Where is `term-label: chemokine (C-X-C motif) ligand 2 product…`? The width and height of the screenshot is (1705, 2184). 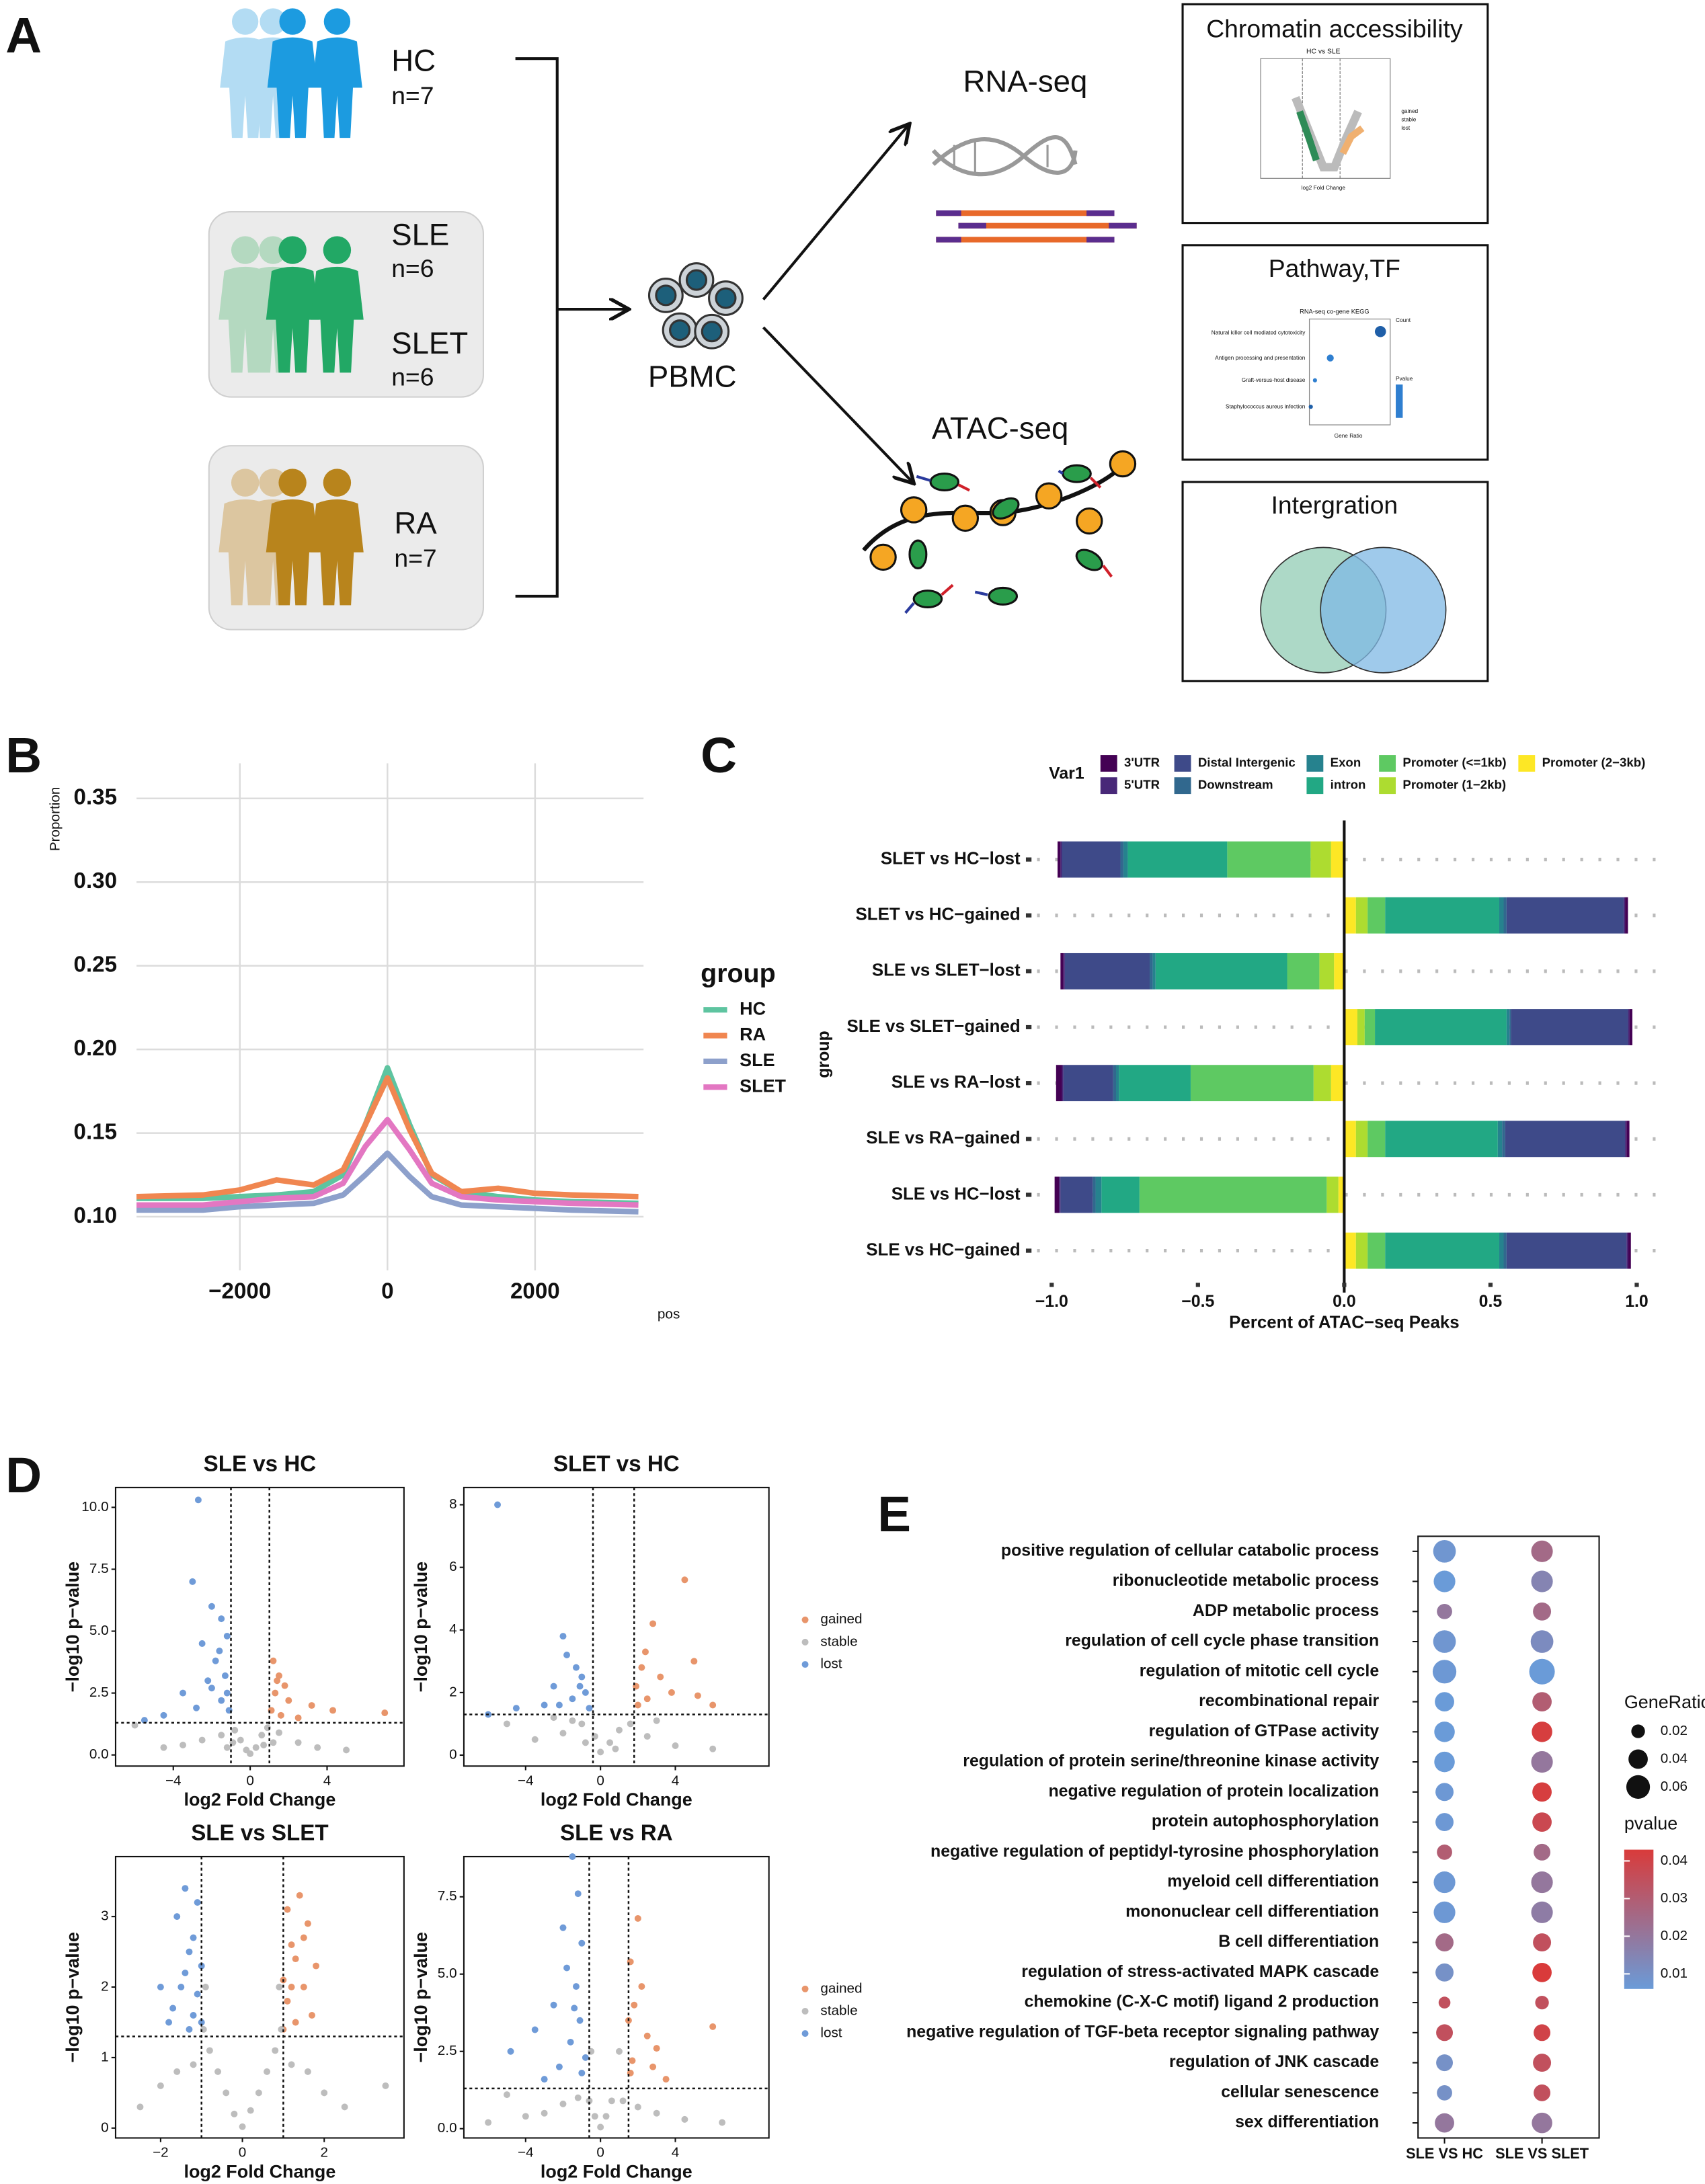
term-label: chemokine (C-X-C motif) ligand 2 product… is located at coordinates (1202, 2001).